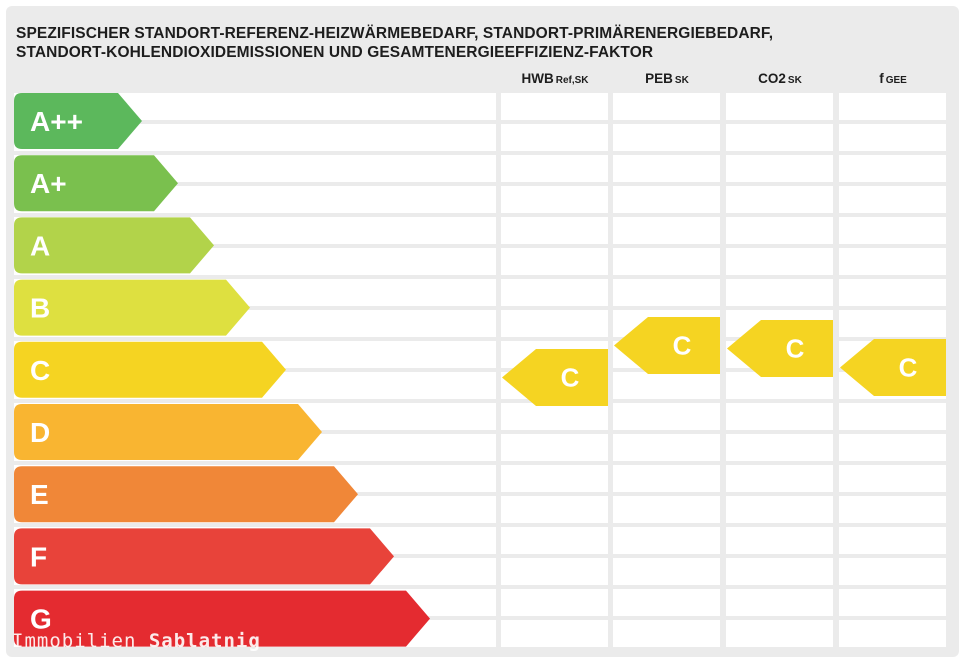  I want to click on class-arrow-aplus, so click(96, 183).